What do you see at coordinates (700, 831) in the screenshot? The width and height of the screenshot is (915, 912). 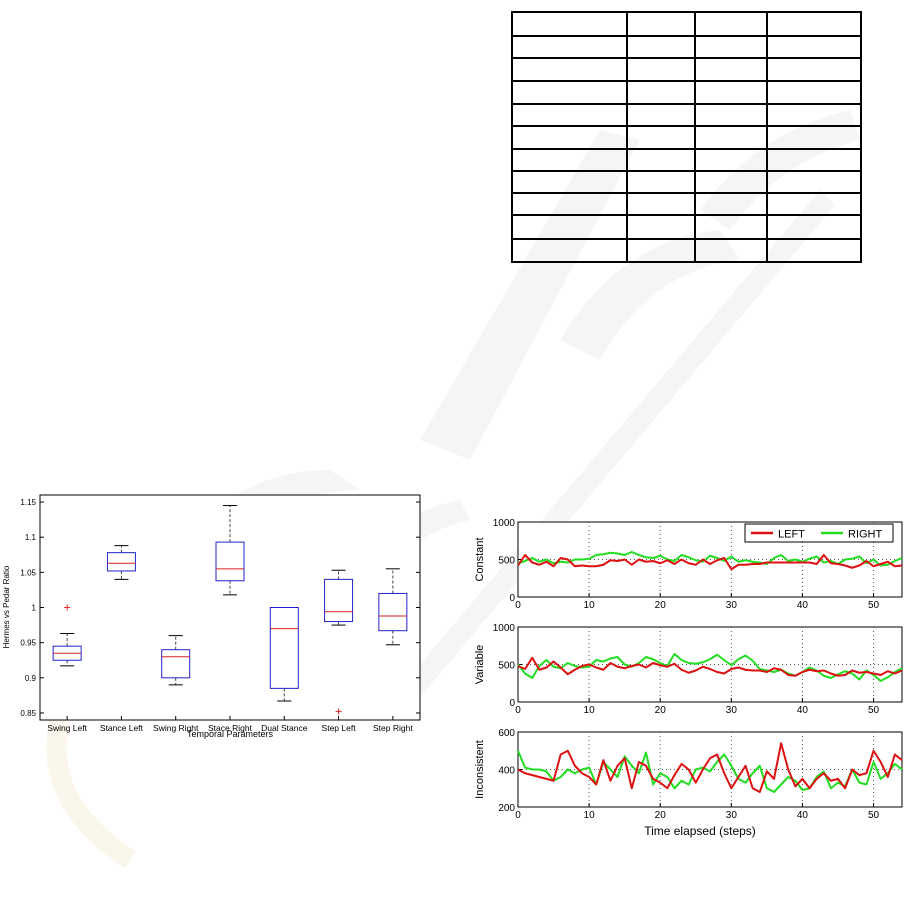 I see `x-axis-label: Time elapsed (steps)` at bounding box center [700, 831].